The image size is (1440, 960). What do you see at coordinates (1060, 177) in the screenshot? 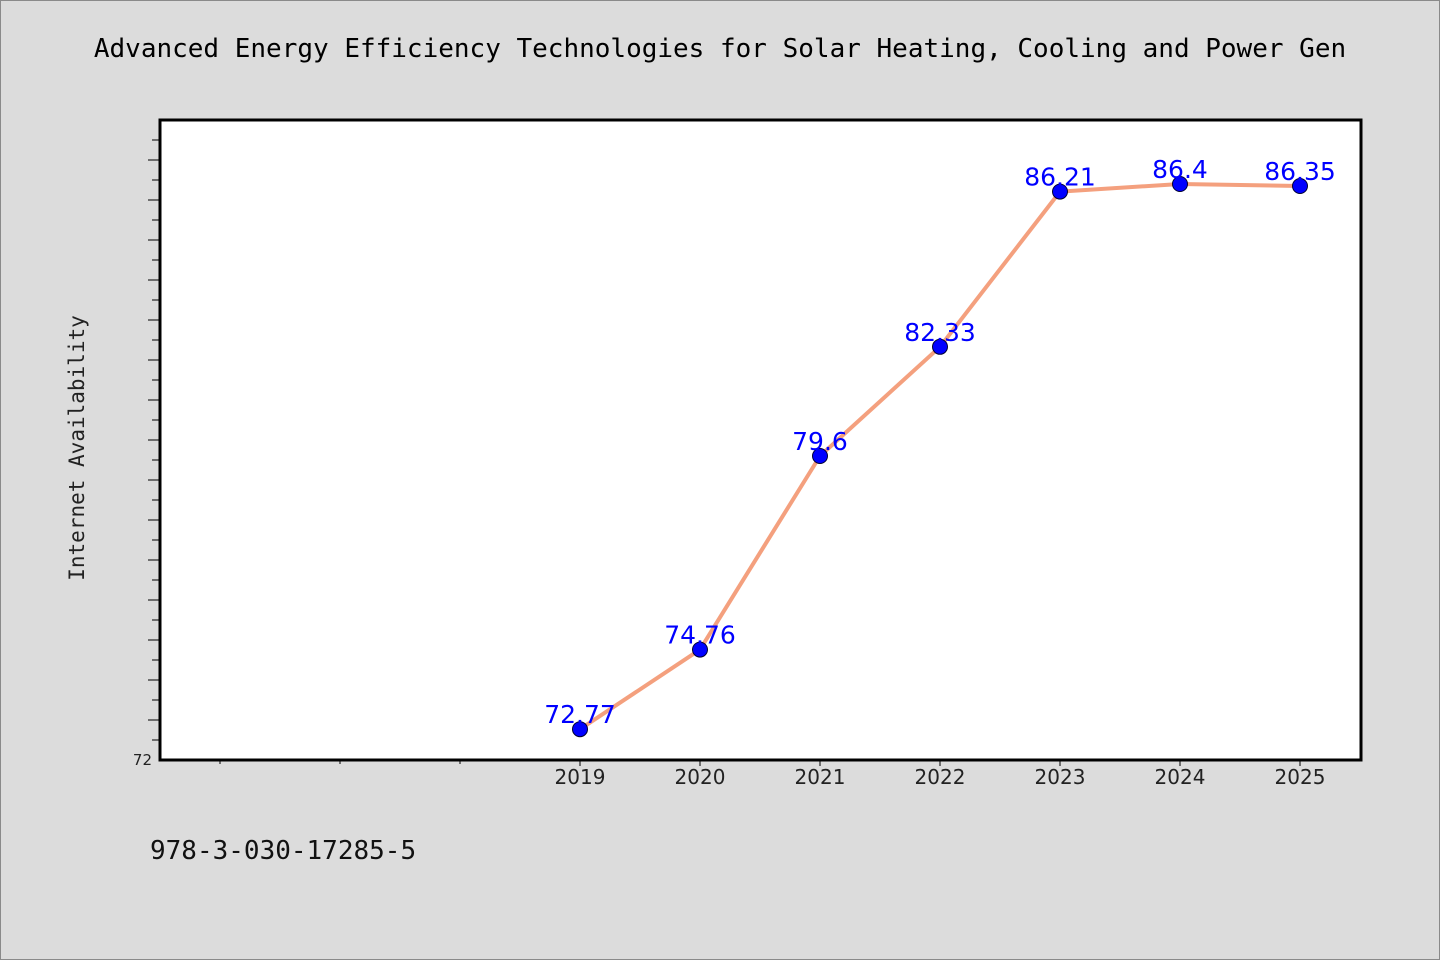
I see `data-label: 86.21` at bounding box center [1060, 177].